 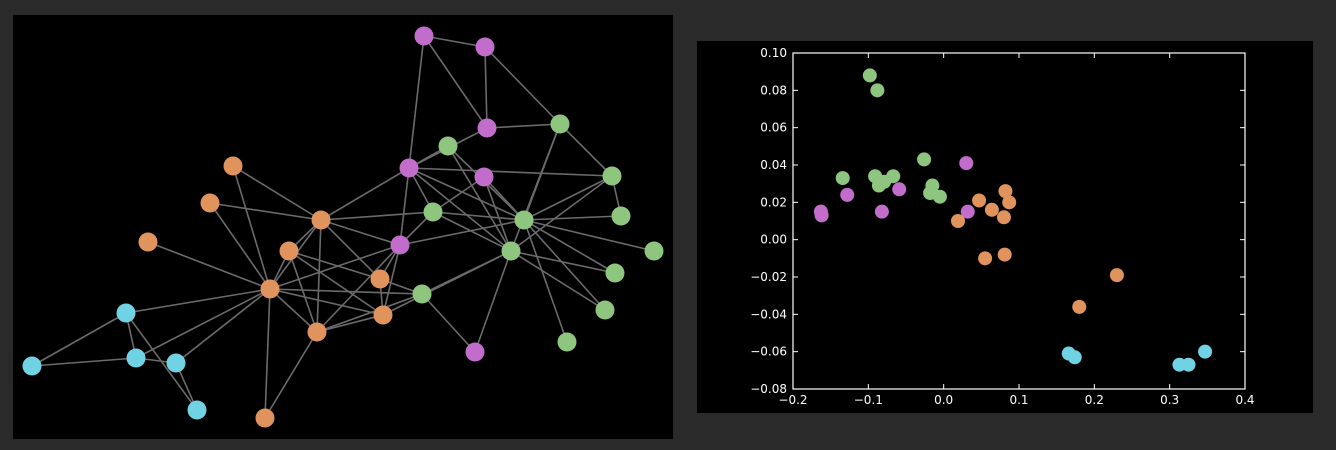 I want to click on y-tick-label: 0.10, so click(x=773, y=53).